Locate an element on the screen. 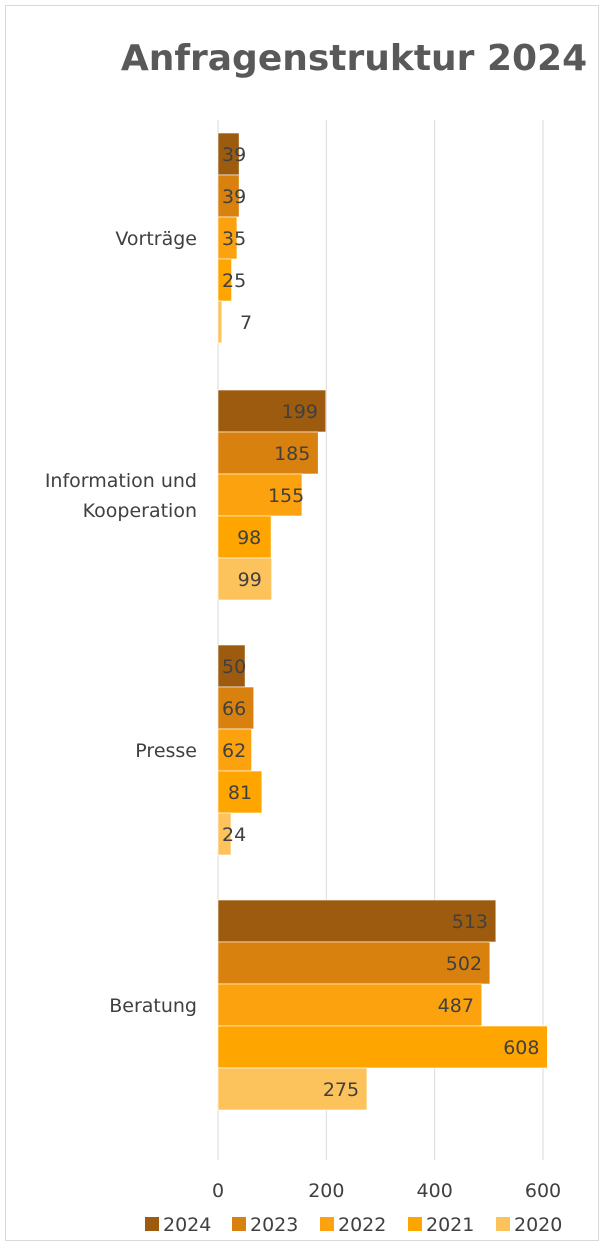 This screenshot has height=1248, width=605. x-tick-label: 0 is located at coordinates (218, 1191).